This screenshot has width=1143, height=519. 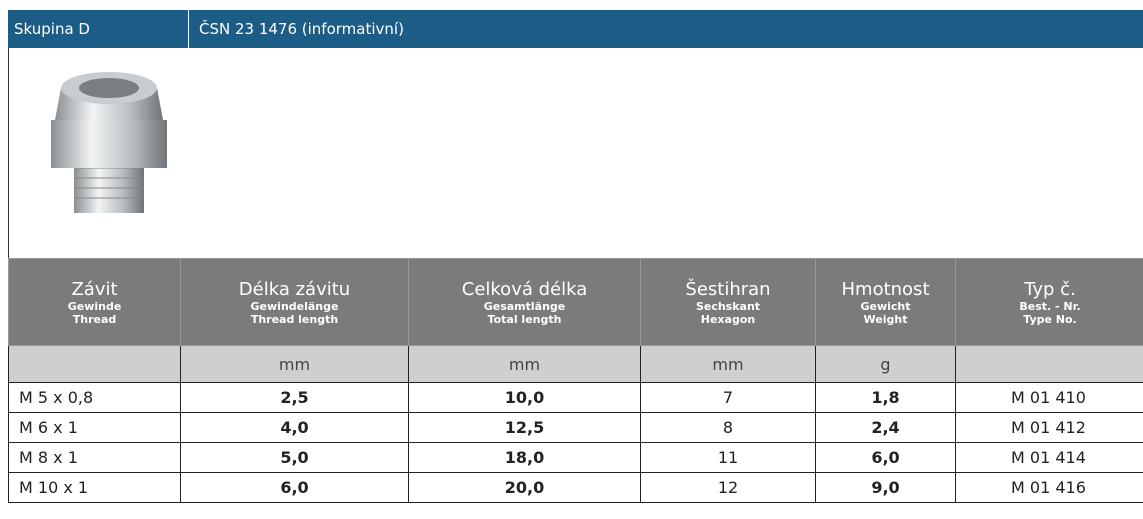 What do you see at coordinates (524, 319) in the screenshot?
I see `column-name-en: Total length` at bounding box center [524, 319].